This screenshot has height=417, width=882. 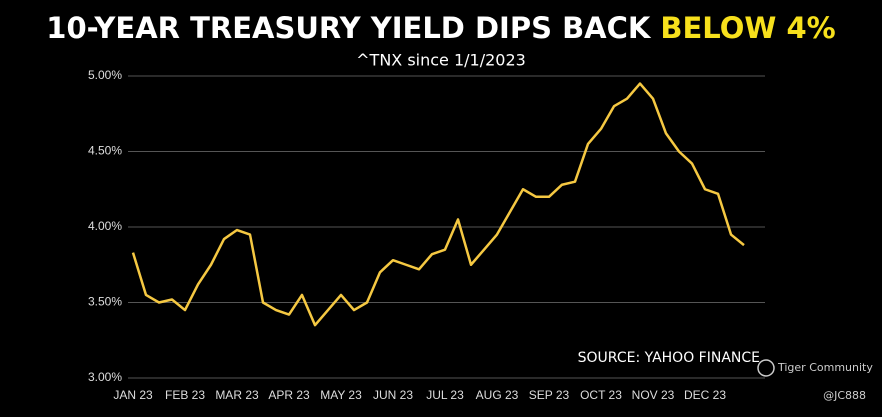 I want to click on y-tick-label: 4.50%, so click(x=105, y=151).